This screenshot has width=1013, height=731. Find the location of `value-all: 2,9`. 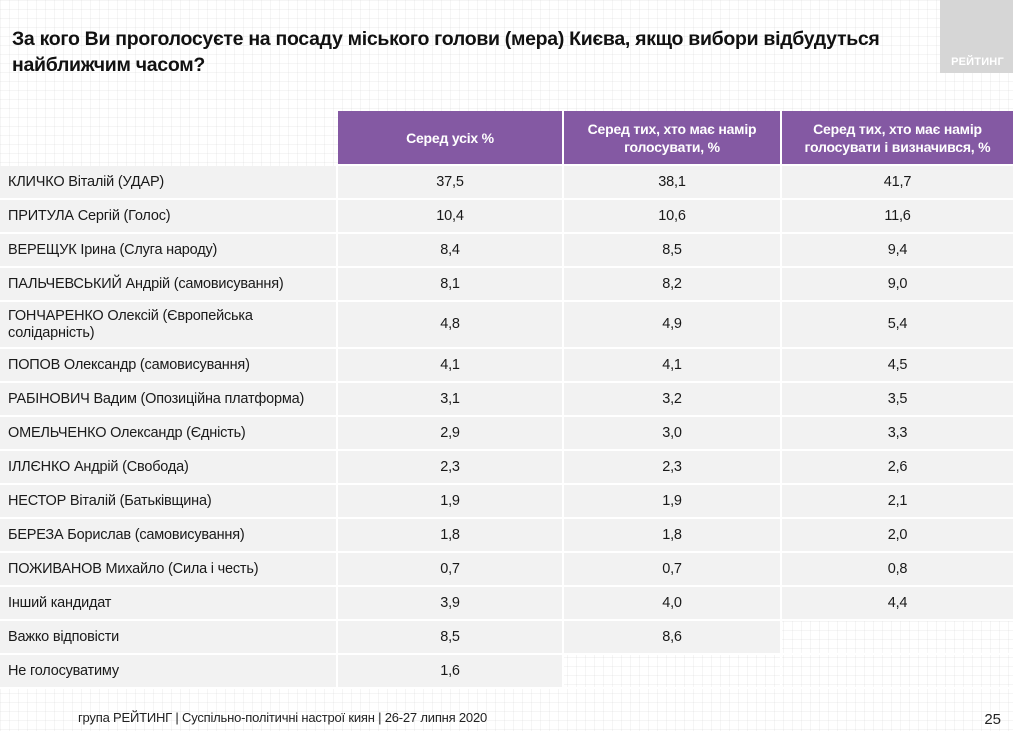

value-all: 2,9 is located at coordinates (451, 434).